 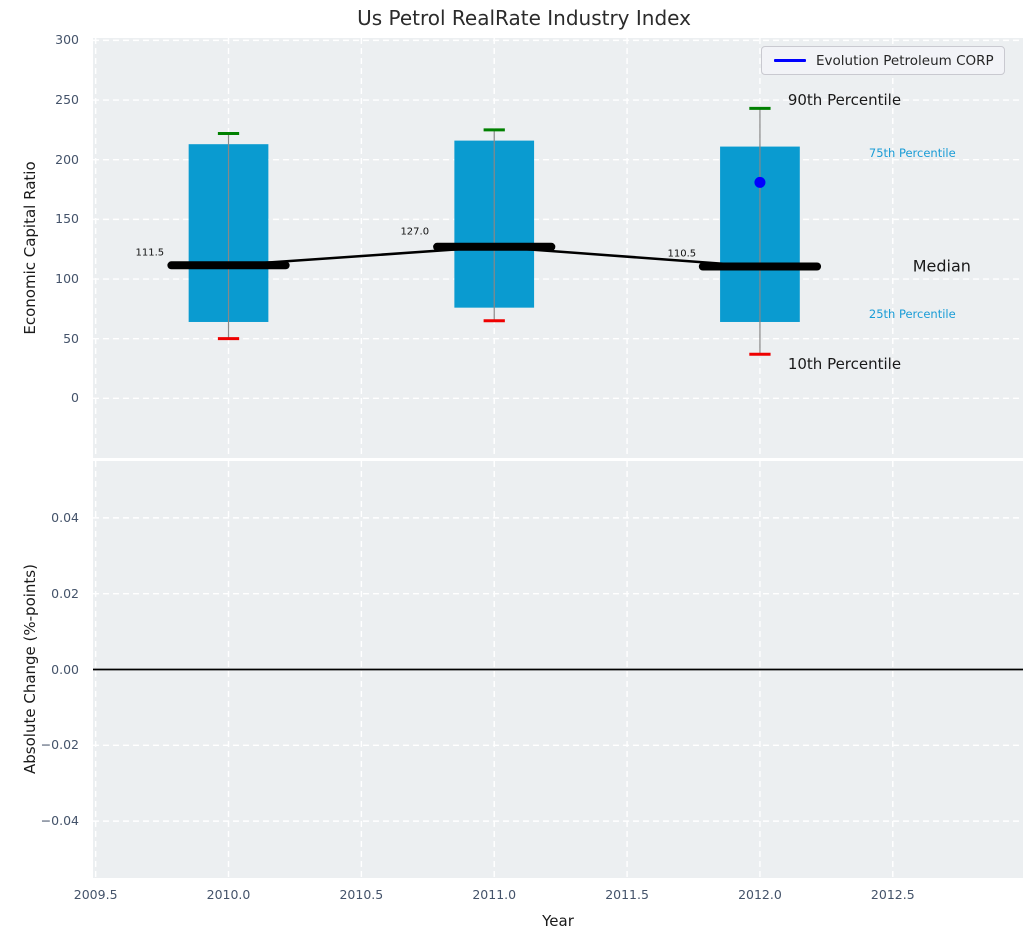 I want to click on y-tick-label: 200, so click(x=67, y=159).